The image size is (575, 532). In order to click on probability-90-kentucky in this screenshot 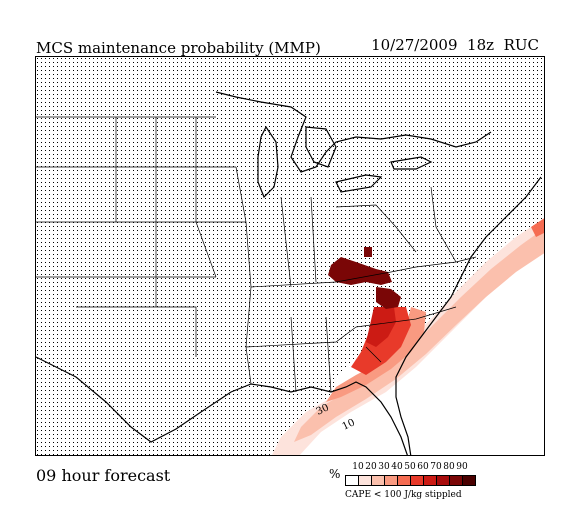, I will do `click(360, 271)`.